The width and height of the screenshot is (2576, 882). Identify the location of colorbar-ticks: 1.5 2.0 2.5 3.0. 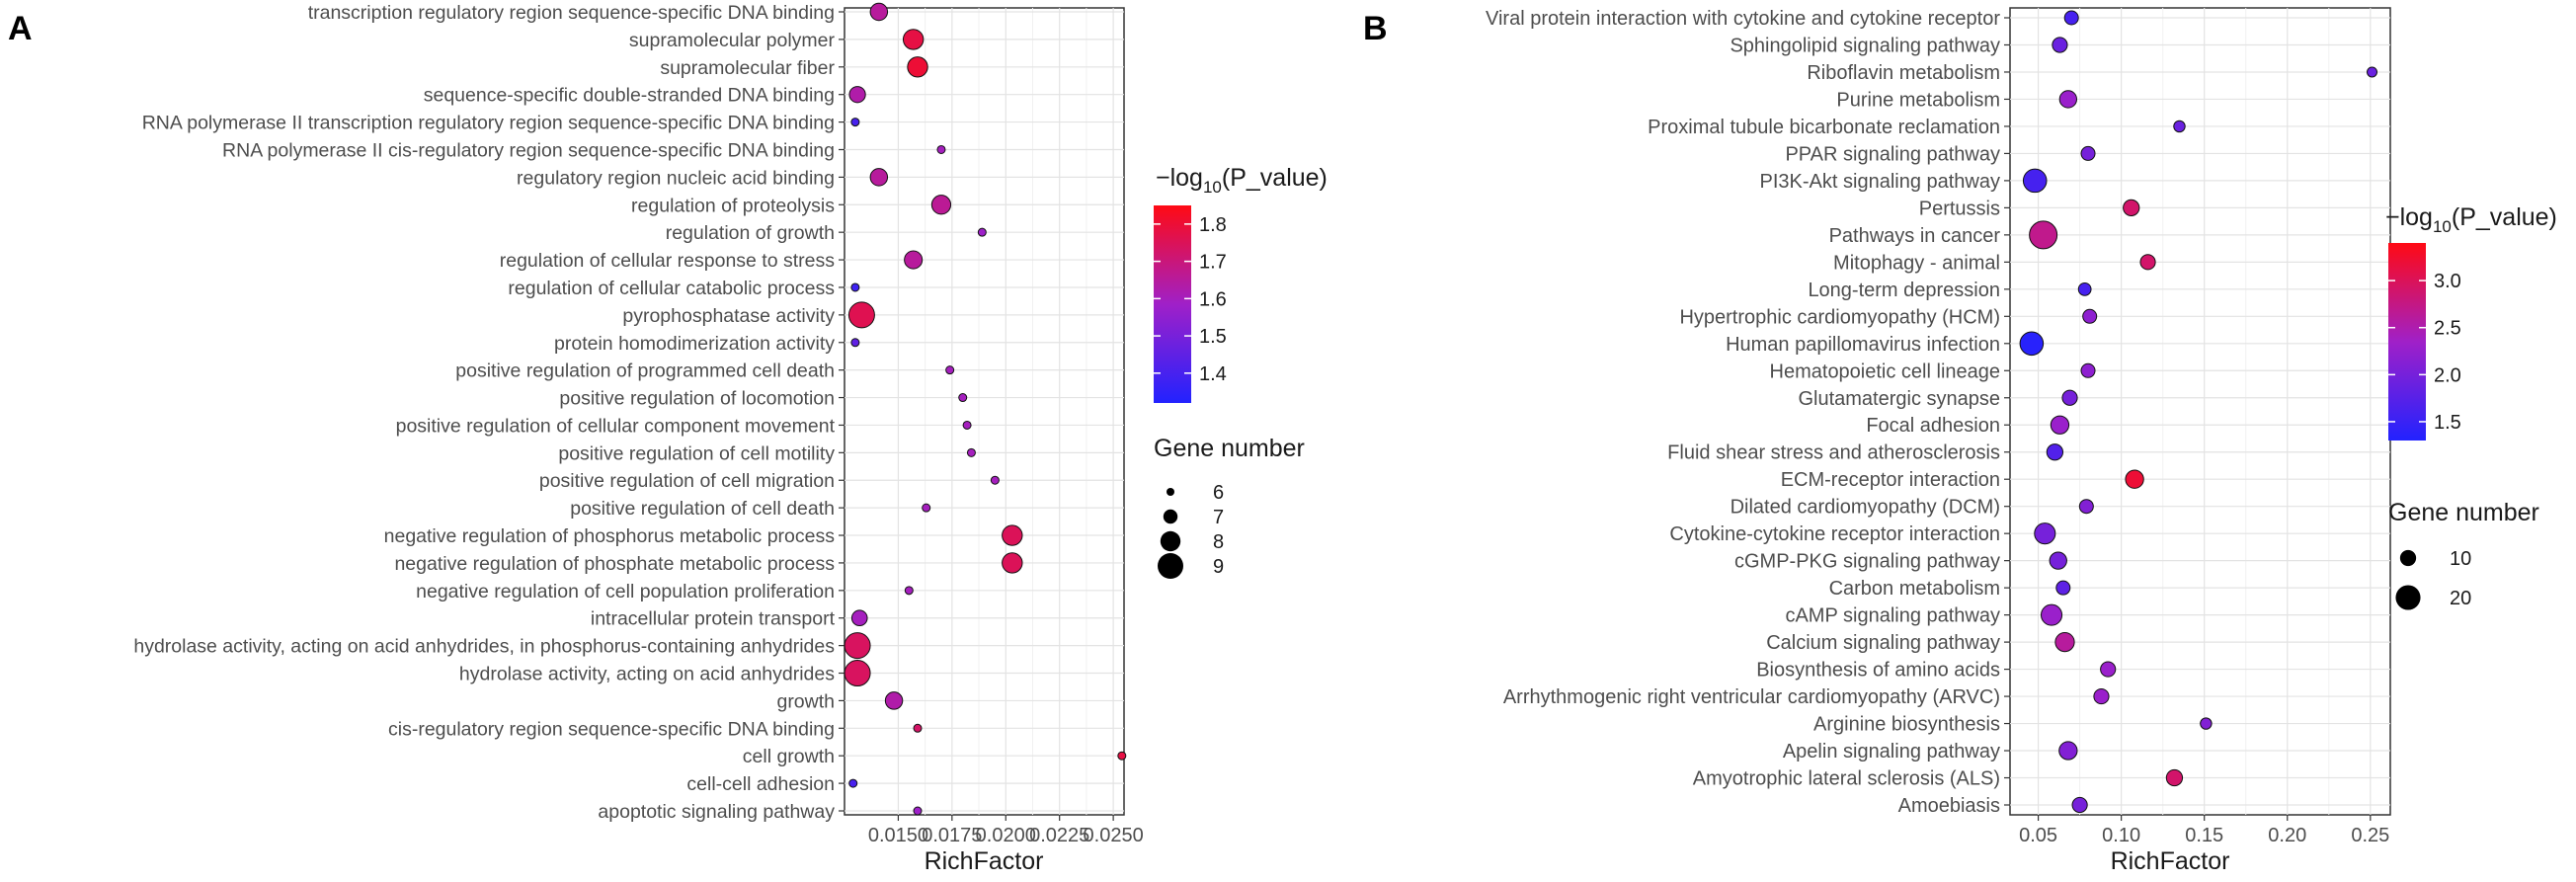
(2424, 353).